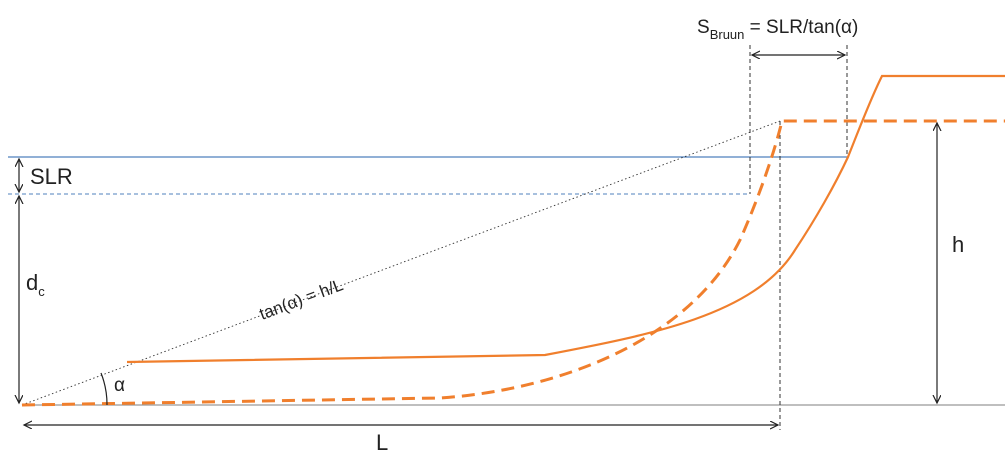 This screenshot has height=452, width=1005. Describe the element at coordinates (382, 441) in the screenshot. I see `l-label: L` at that location.